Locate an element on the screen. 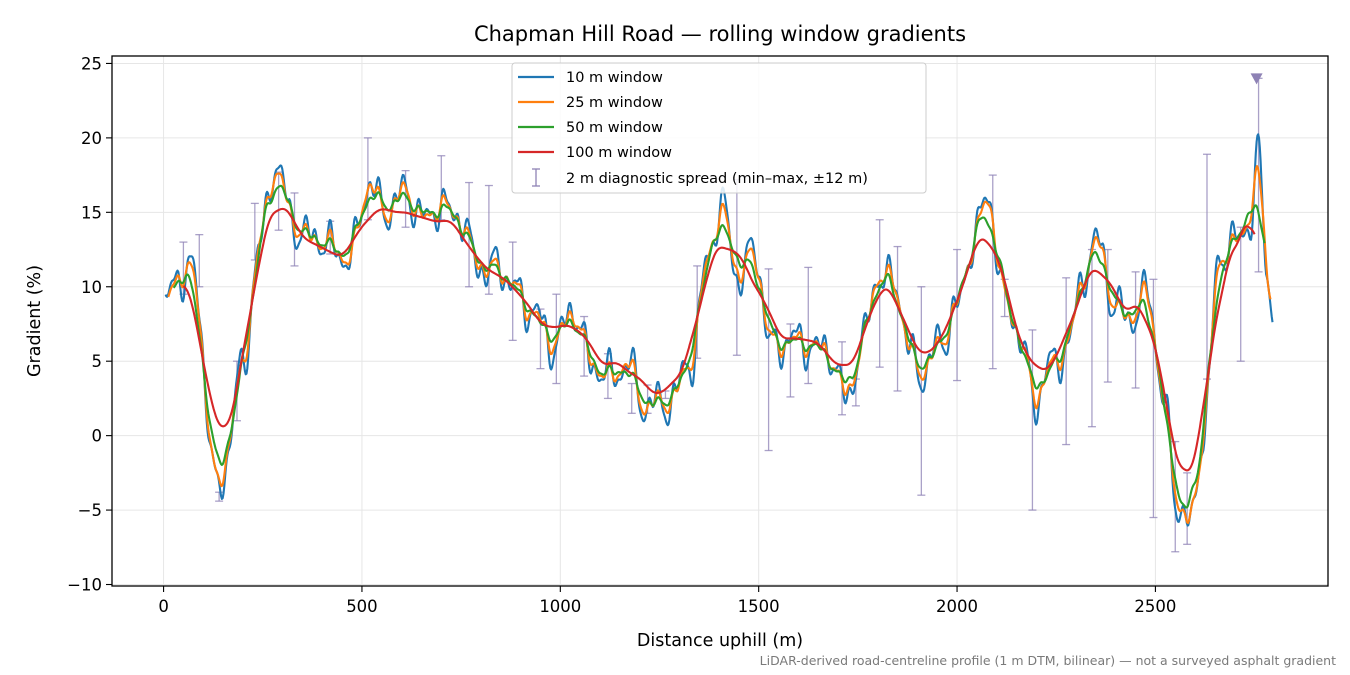 Image resolution: width=1350 pixels, height=675 pixels. y-tick-label: 0 is located at coordinates (97, 436).